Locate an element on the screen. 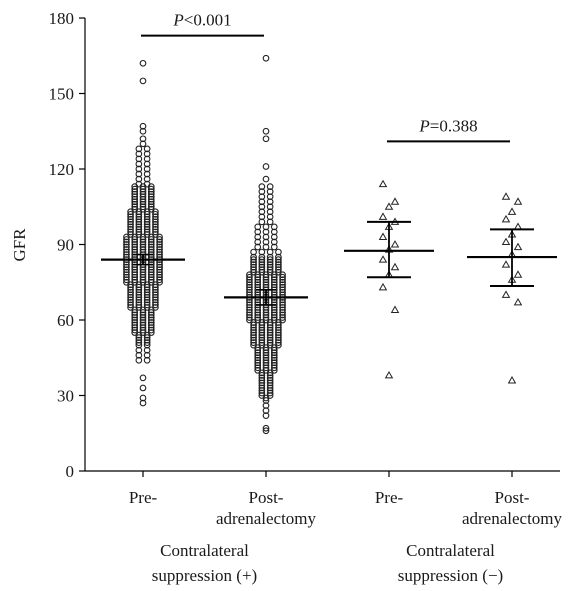 The image size is (574, 591). p-letter: P is located at coordinates (177, 20).